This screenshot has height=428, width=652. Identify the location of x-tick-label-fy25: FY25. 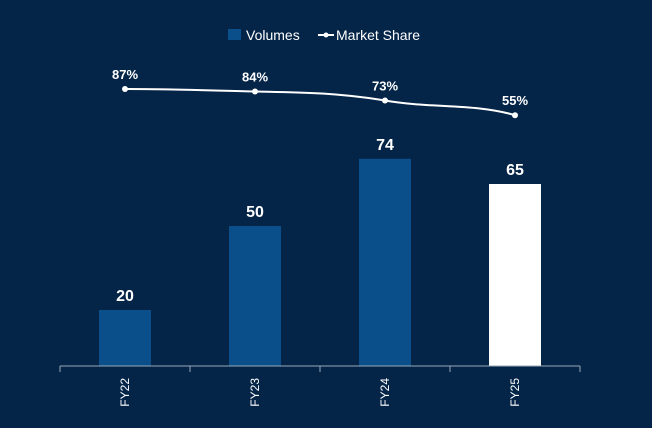
(515, 392).